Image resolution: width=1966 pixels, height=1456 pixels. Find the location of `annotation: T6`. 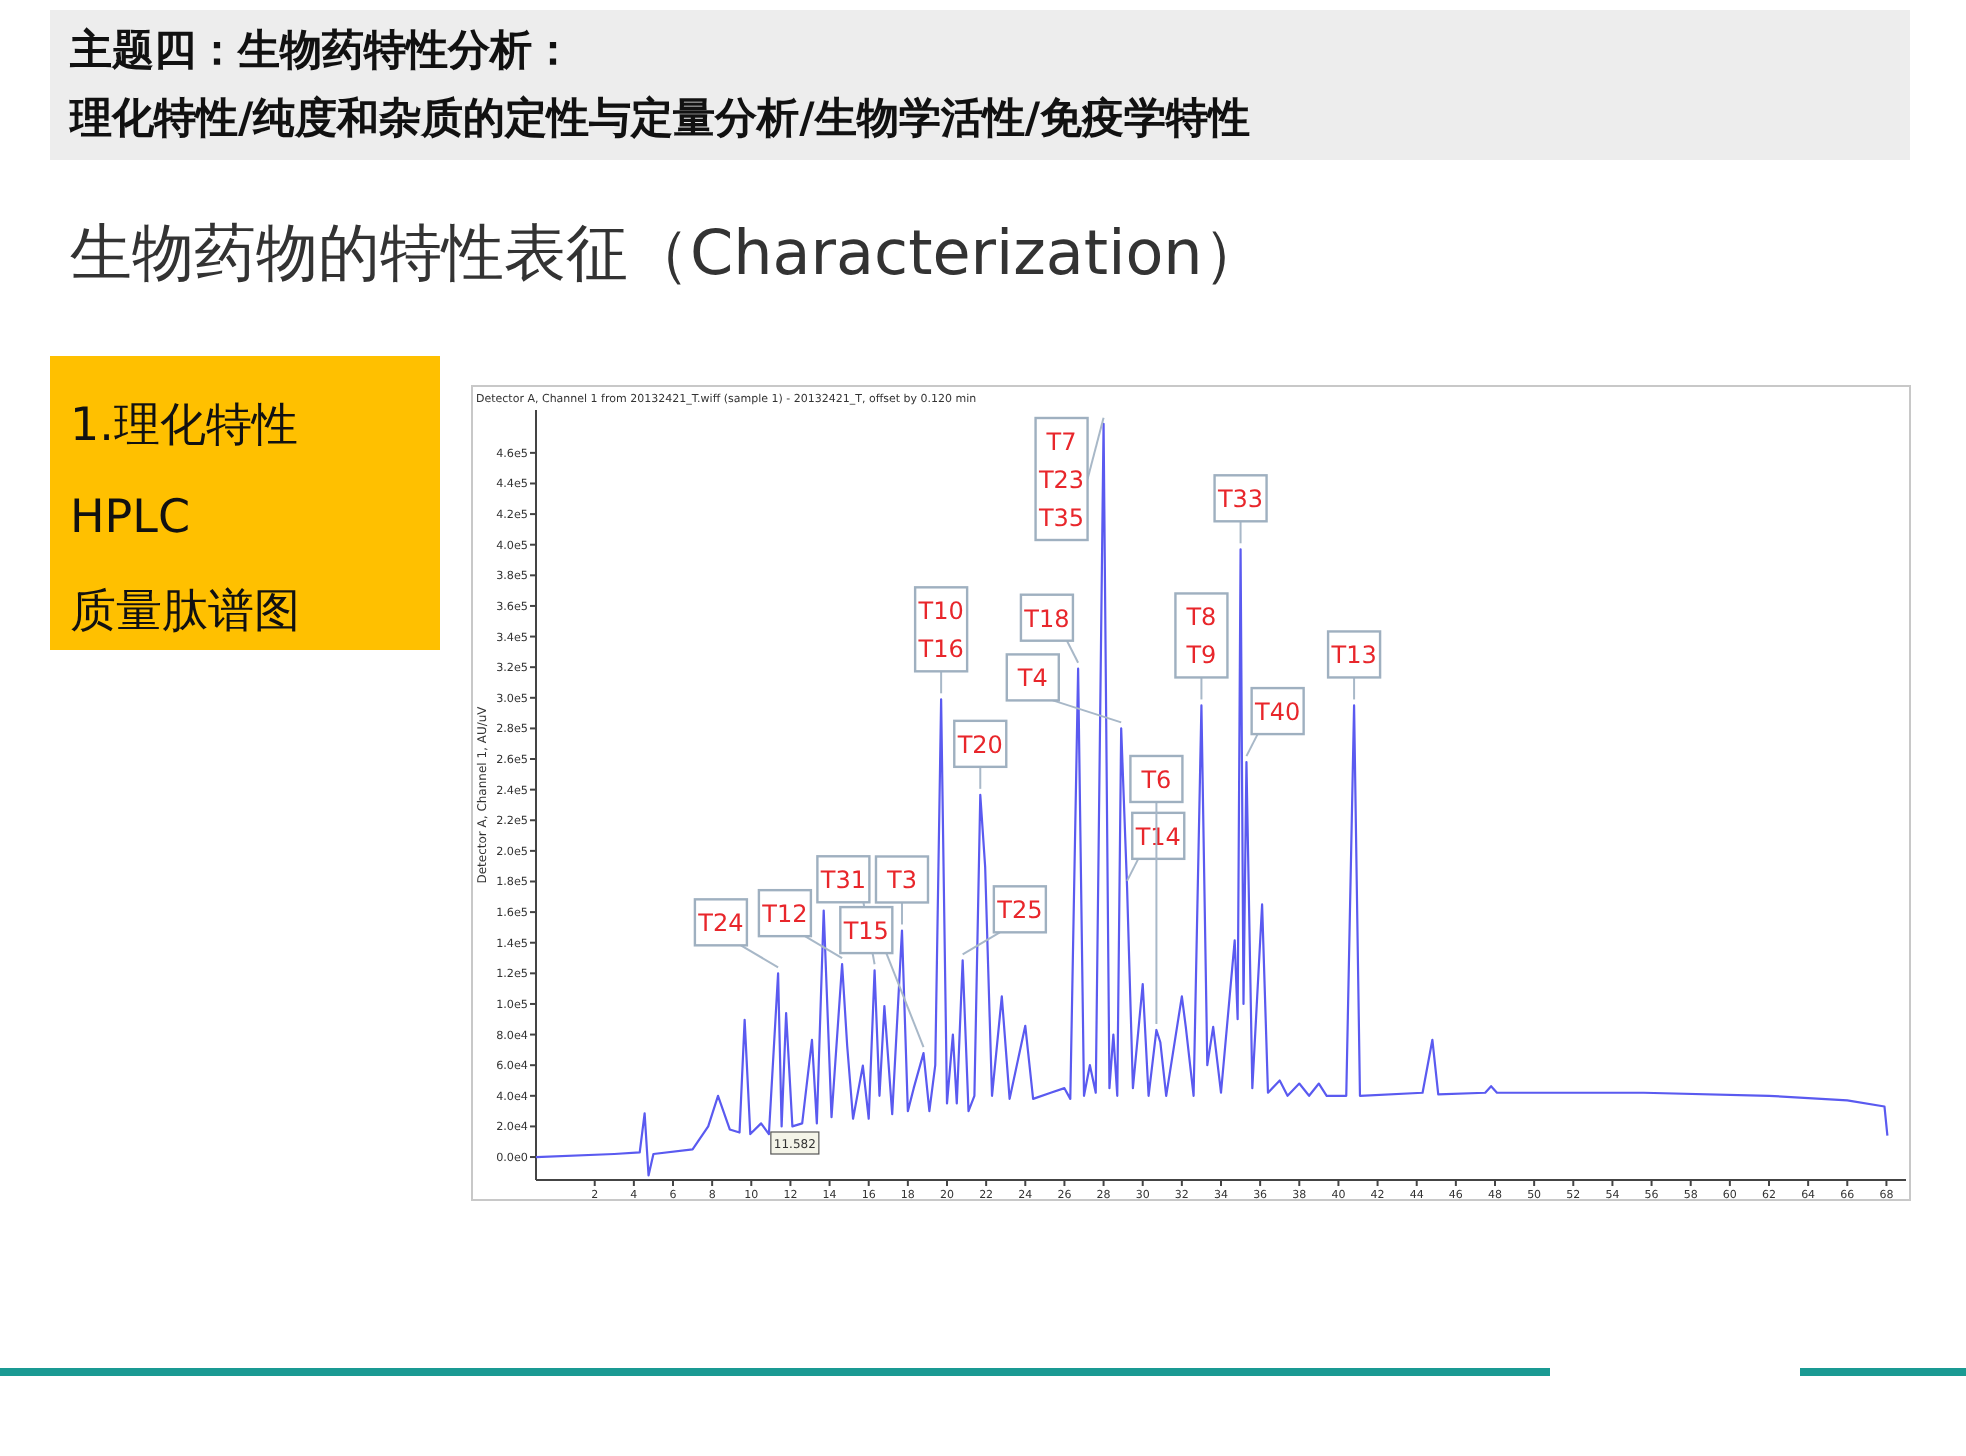

annotation: T6 is located at coordinates (1155, 779).